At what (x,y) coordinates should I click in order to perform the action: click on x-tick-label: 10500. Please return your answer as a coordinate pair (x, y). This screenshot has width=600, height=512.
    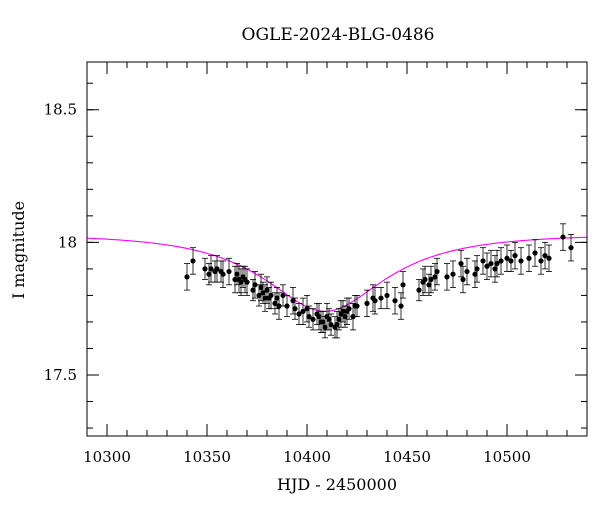
    Looking at the image, I should click on (507, 457).